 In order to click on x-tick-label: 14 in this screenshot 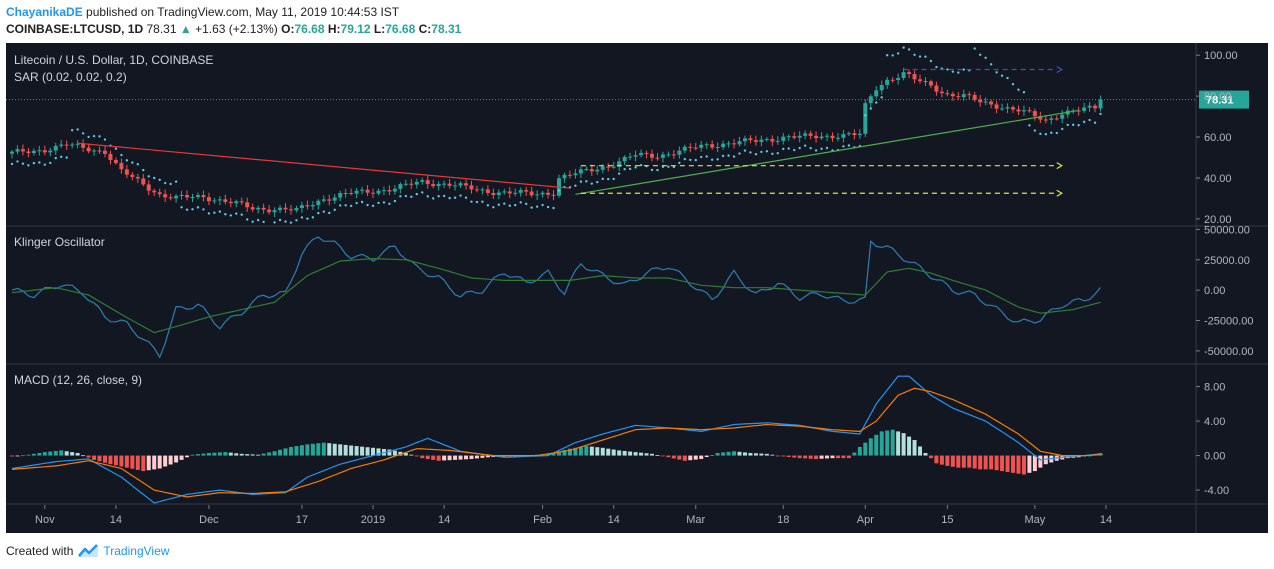, I will do `click(614, 520)`.